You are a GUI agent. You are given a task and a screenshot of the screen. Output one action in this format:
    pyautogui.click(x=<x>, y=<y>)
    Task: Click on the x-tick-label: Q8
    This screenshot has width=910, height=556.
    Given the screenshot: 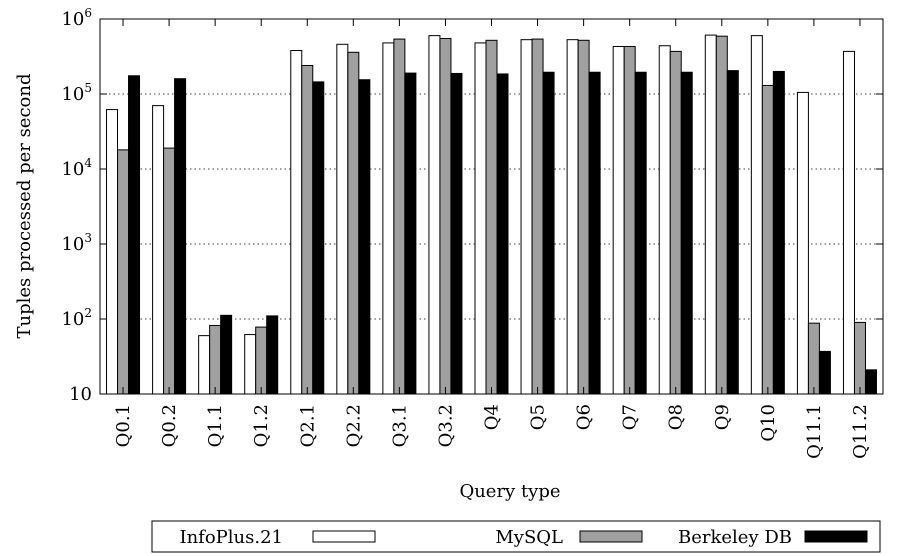 What is the action you would take?
    pyautogui.click(x=676, y=417)
    